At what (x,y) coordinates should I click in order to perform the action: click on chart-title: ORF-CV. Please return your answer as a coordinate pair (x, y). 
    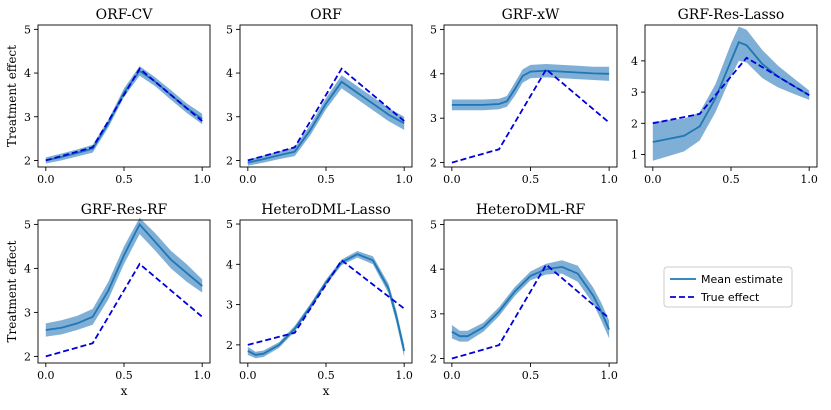
    Looking at the image, I should click on (125, 15).